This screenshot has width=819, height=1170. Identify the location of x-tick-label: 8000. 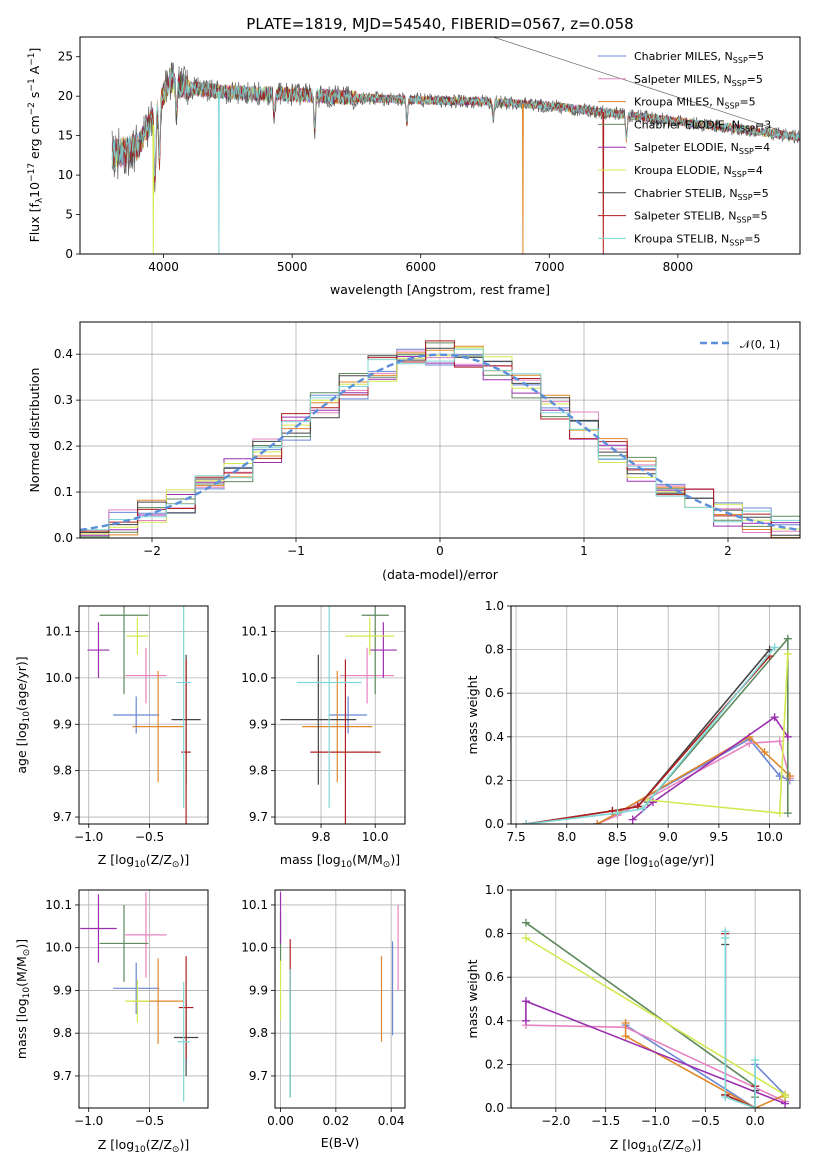
(678, 267).